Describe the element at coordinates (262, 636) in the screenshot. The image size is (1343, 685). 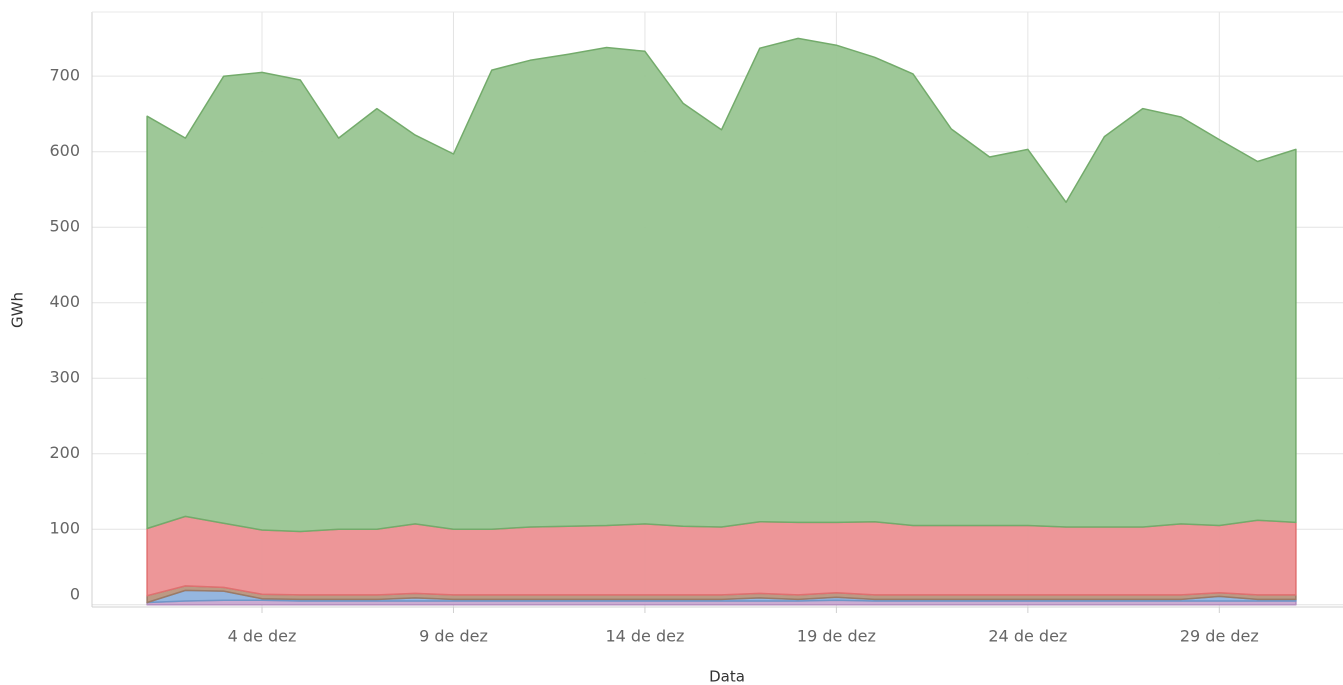
I see `x-tick-label: 4 de dez` at that location.